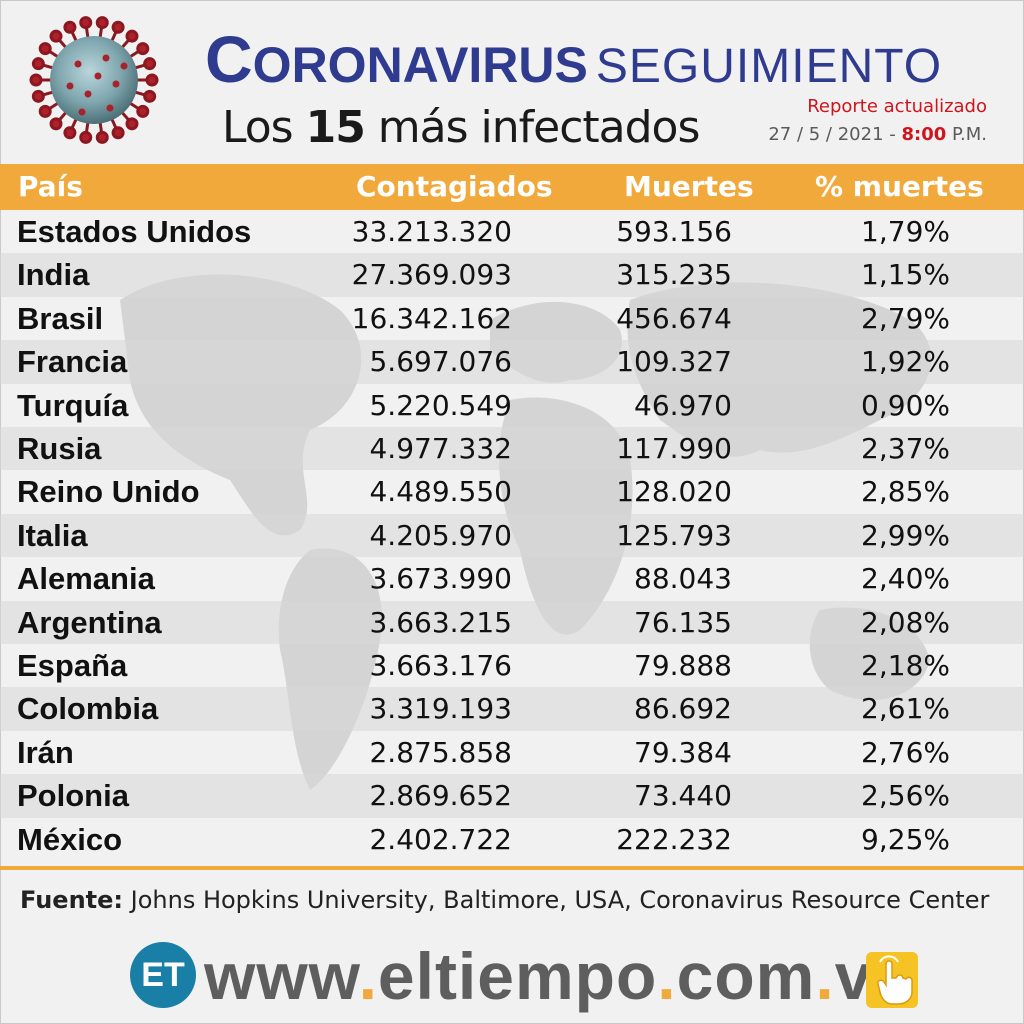  I want to click on cell-death-rate: 1,79%, so click(905, 231).